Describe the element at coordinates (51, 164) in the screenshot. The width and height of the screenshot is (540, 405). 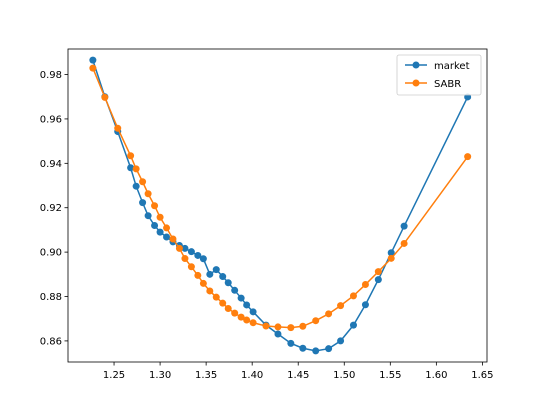
I see `y-tick-label: 0.94` at that location.